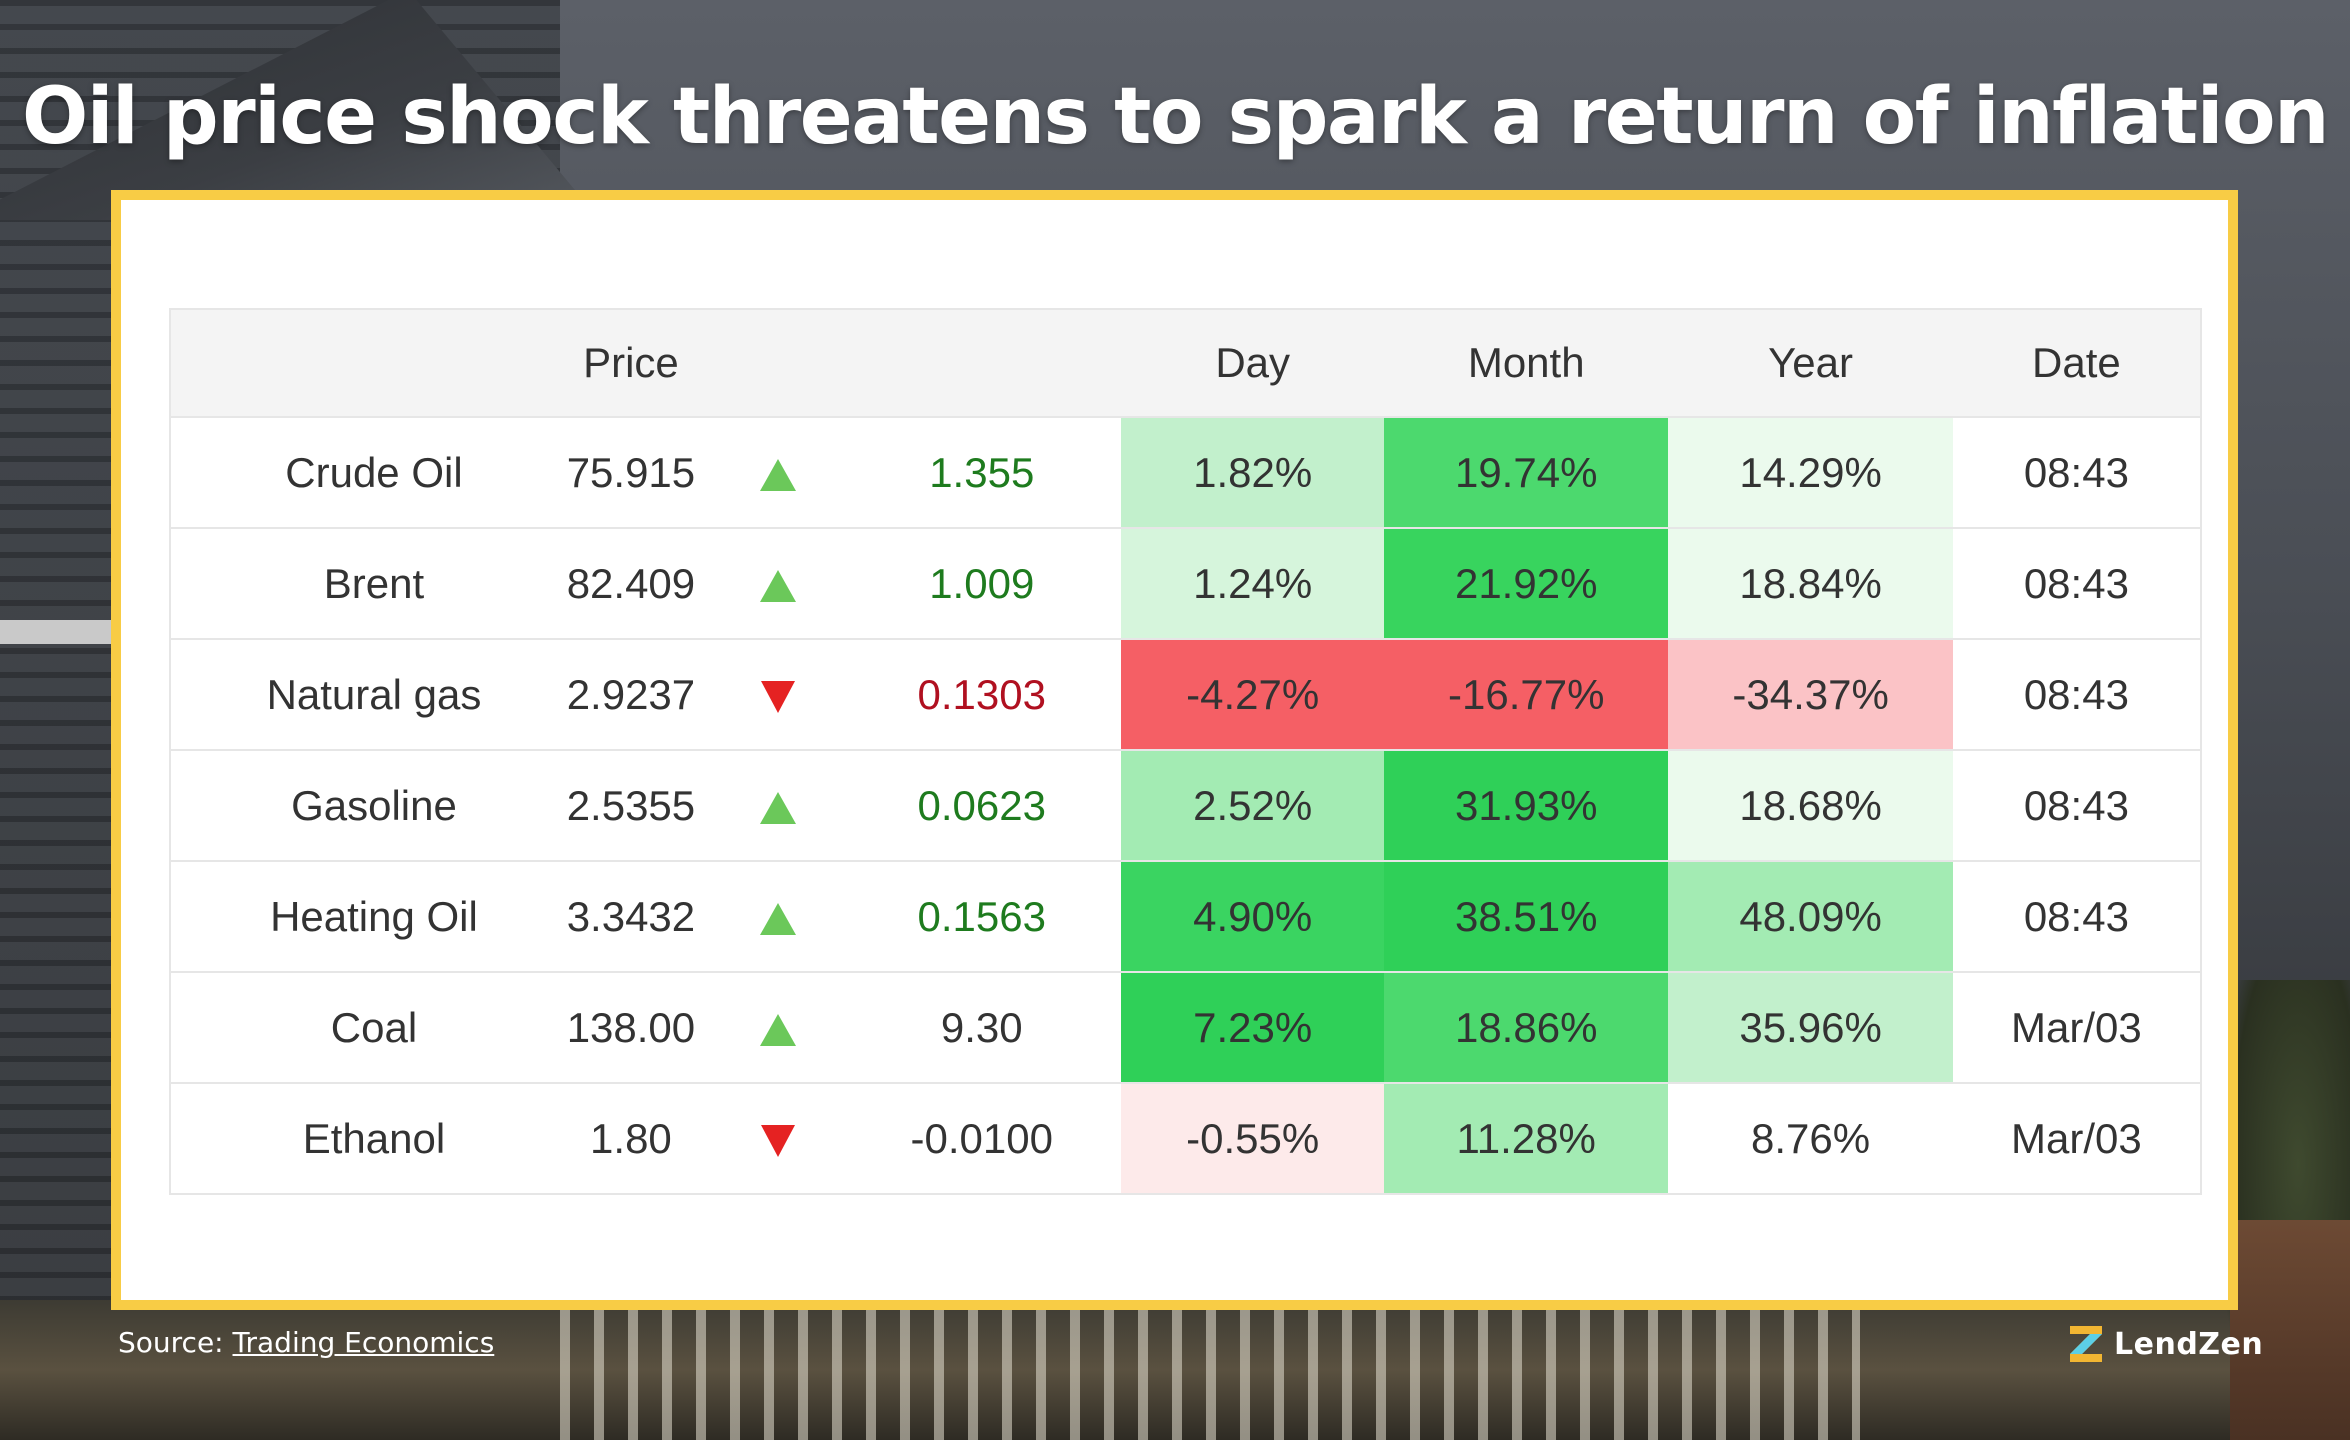 Image resolution: width=2350 pixels, height=1440 pixels. What do you see at coordinates (982, 584) in the screenshot?
I see `change-value: 1.009` at bounding box center [982, 584].